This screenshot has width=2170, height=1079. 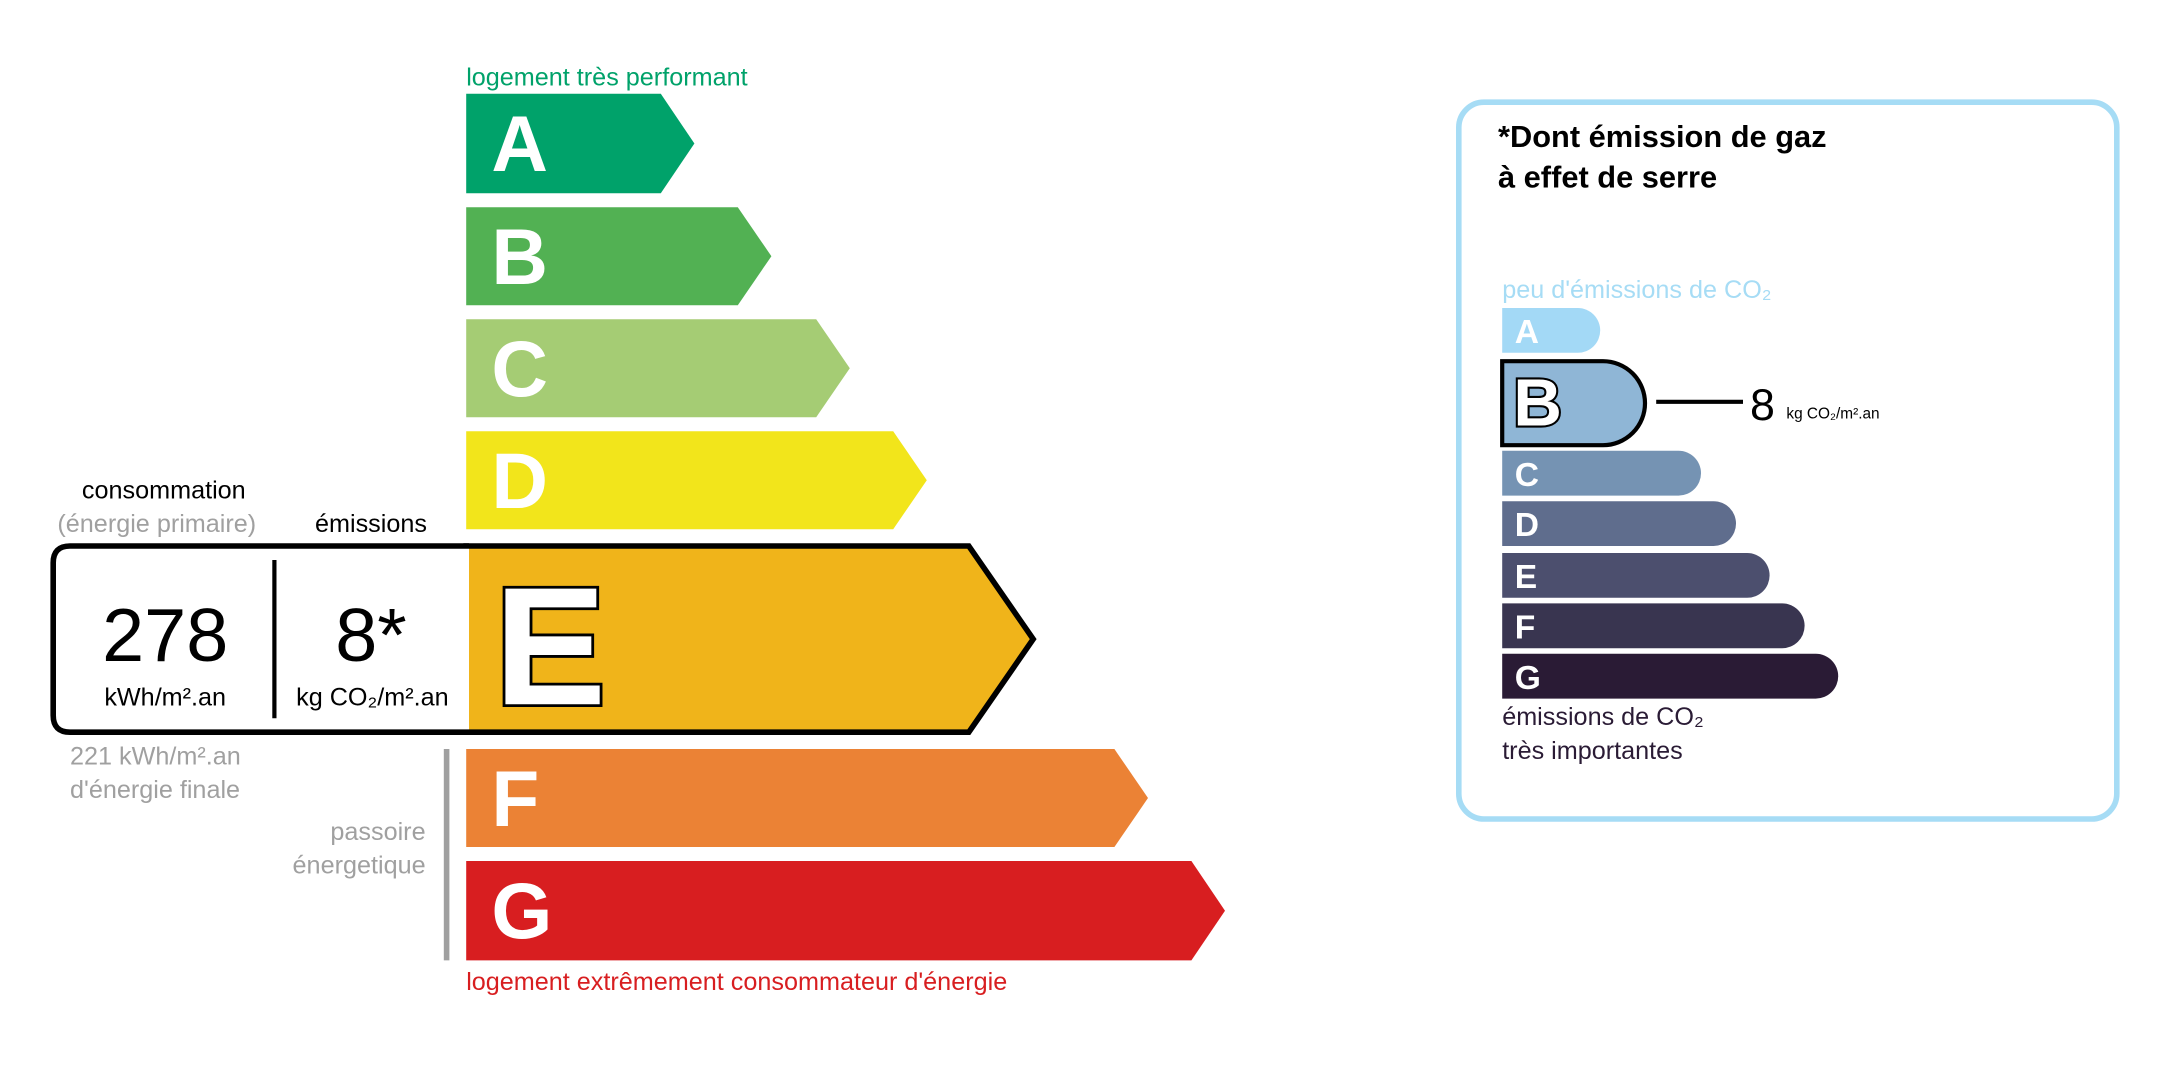 What do you see at coordinates (370, 636) in the screenshot?
I see `emissions-value: 8*` at bounding box center [370, 636].